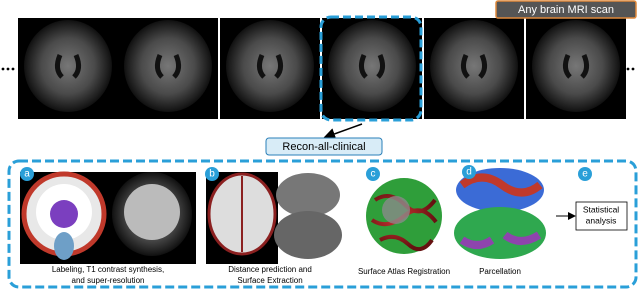  I want to click on t1-wm, so click(152, 212).